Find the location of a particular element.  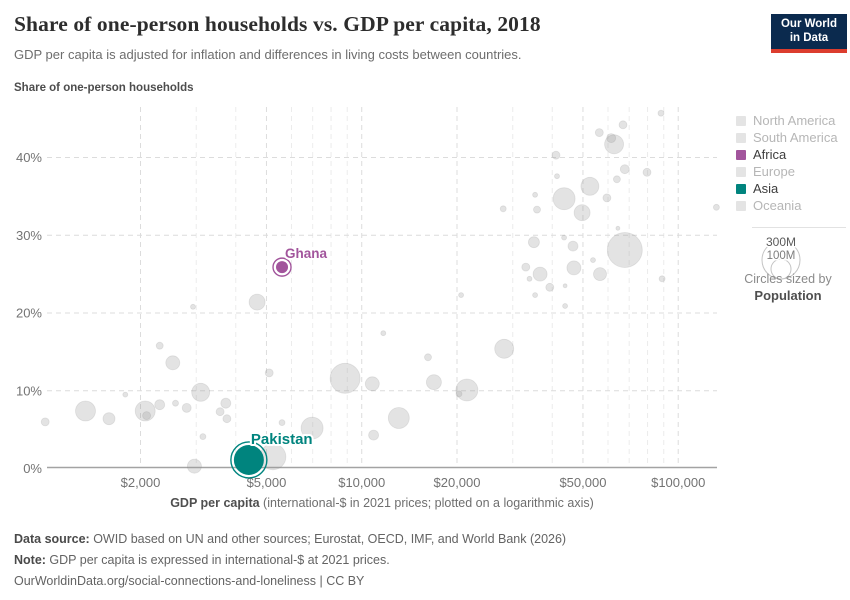

pakistan-data-point is located at coordinates (248, 459).